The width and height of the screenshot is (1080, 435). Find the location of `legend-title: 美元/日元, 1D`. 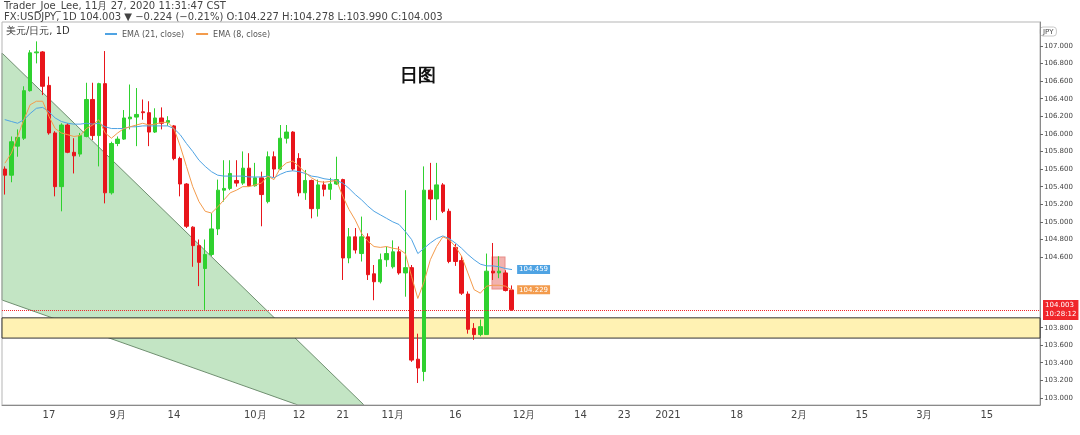

legend-title: 美元/日元, 1D is located at coordinates (38, 30).